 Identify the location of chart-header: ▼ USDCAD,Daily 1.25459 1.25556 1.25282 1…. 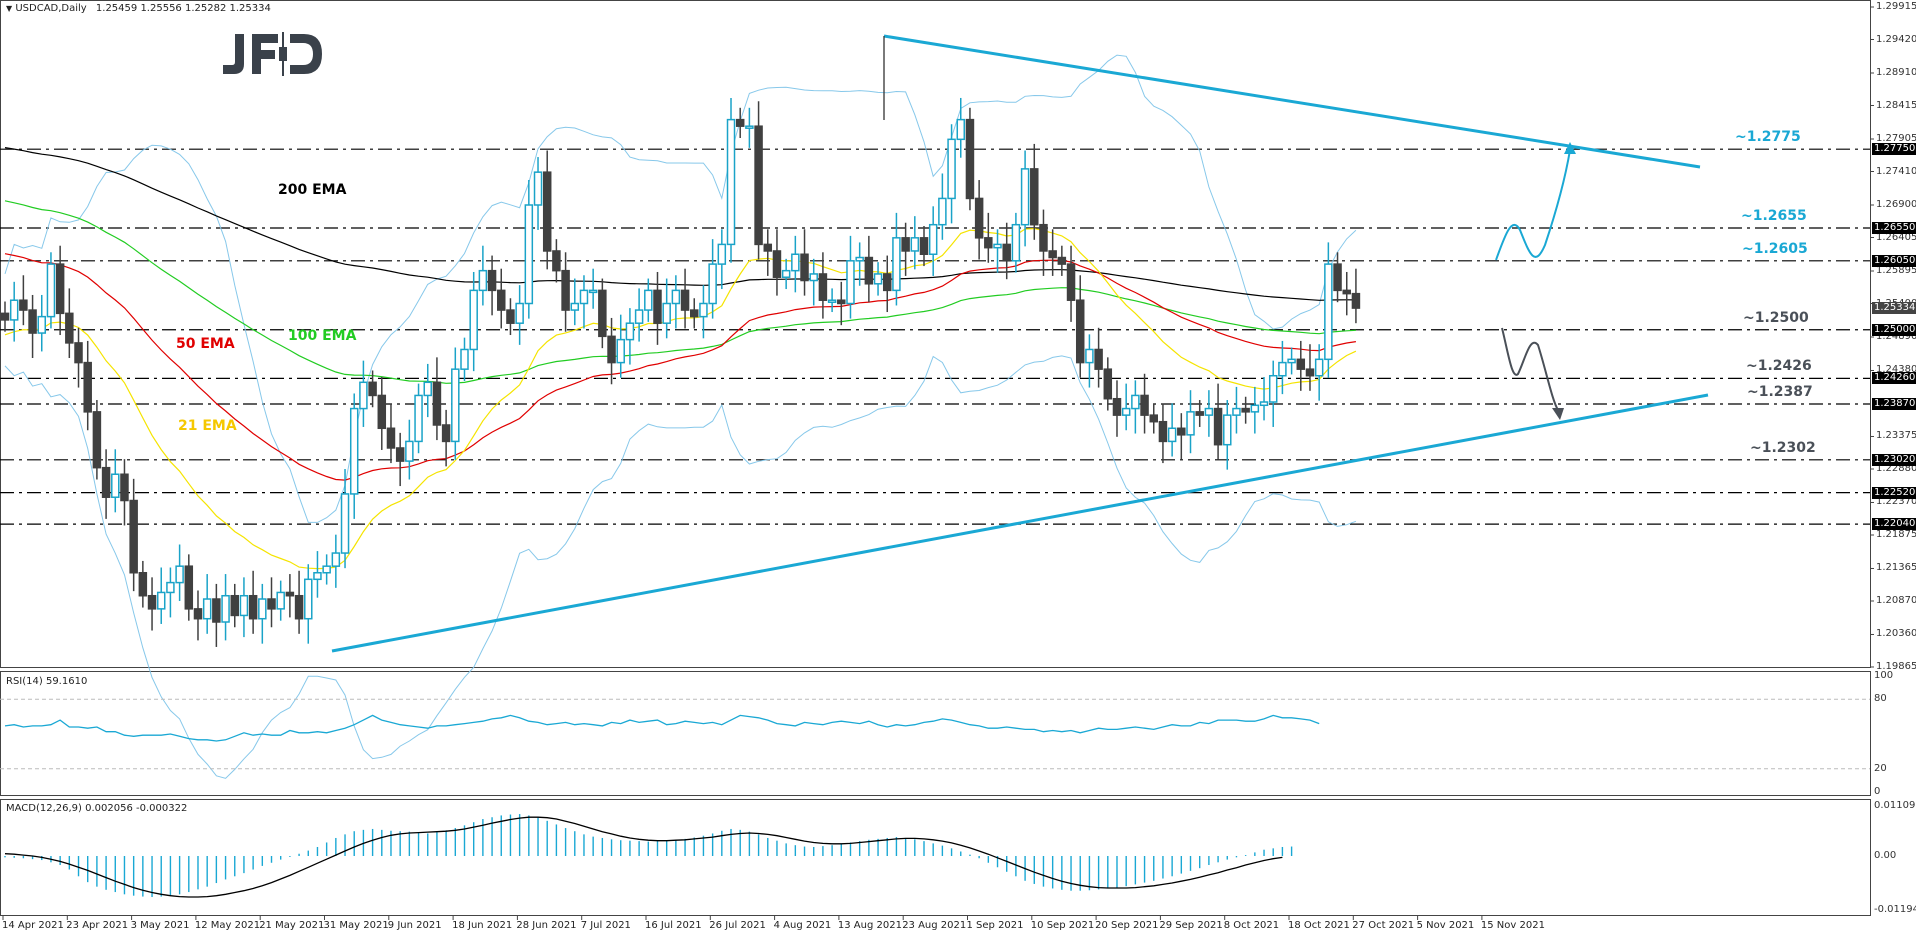
(138, 8).